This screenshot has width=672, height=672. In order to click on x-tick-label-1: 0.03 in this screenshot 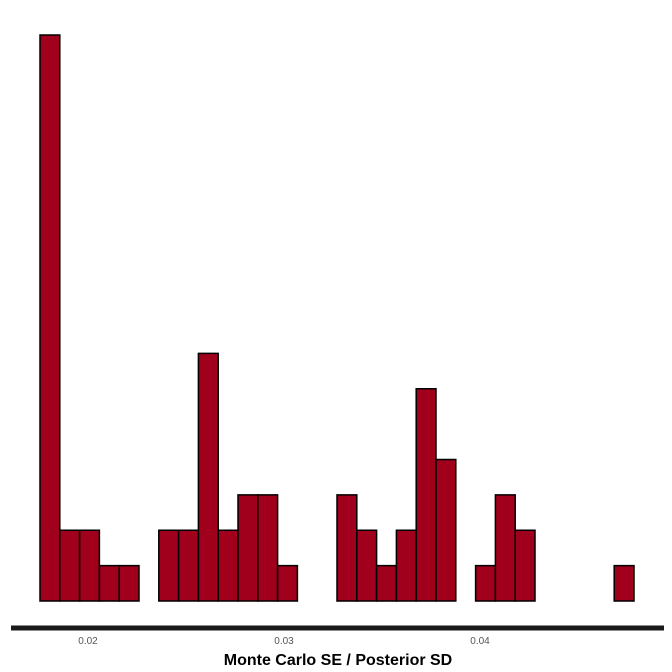, I will do `click(284, 641)`.